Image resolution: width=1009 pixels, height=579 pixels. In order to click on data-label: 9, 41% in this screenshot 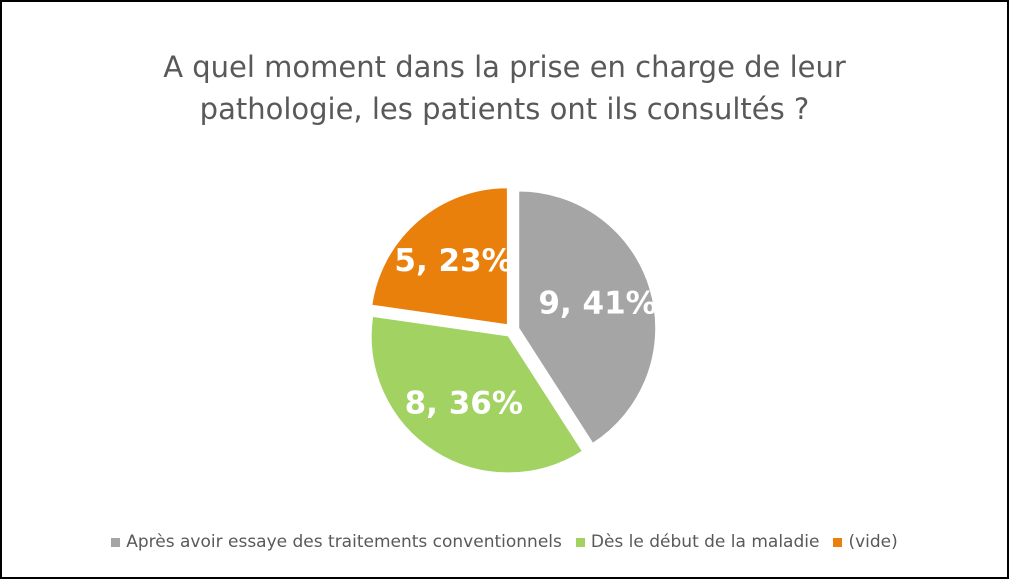, I will do `click(597, 303)`.